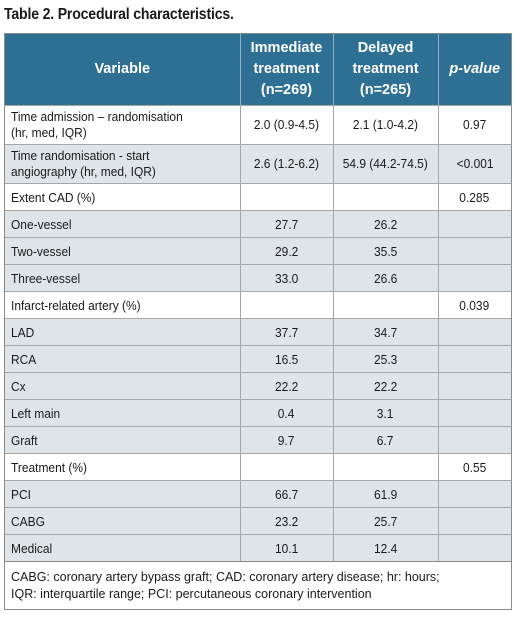 The height and width of the screenshot is (636, 514). I want to click on immediate-value: 9.7, so click(287, 440).